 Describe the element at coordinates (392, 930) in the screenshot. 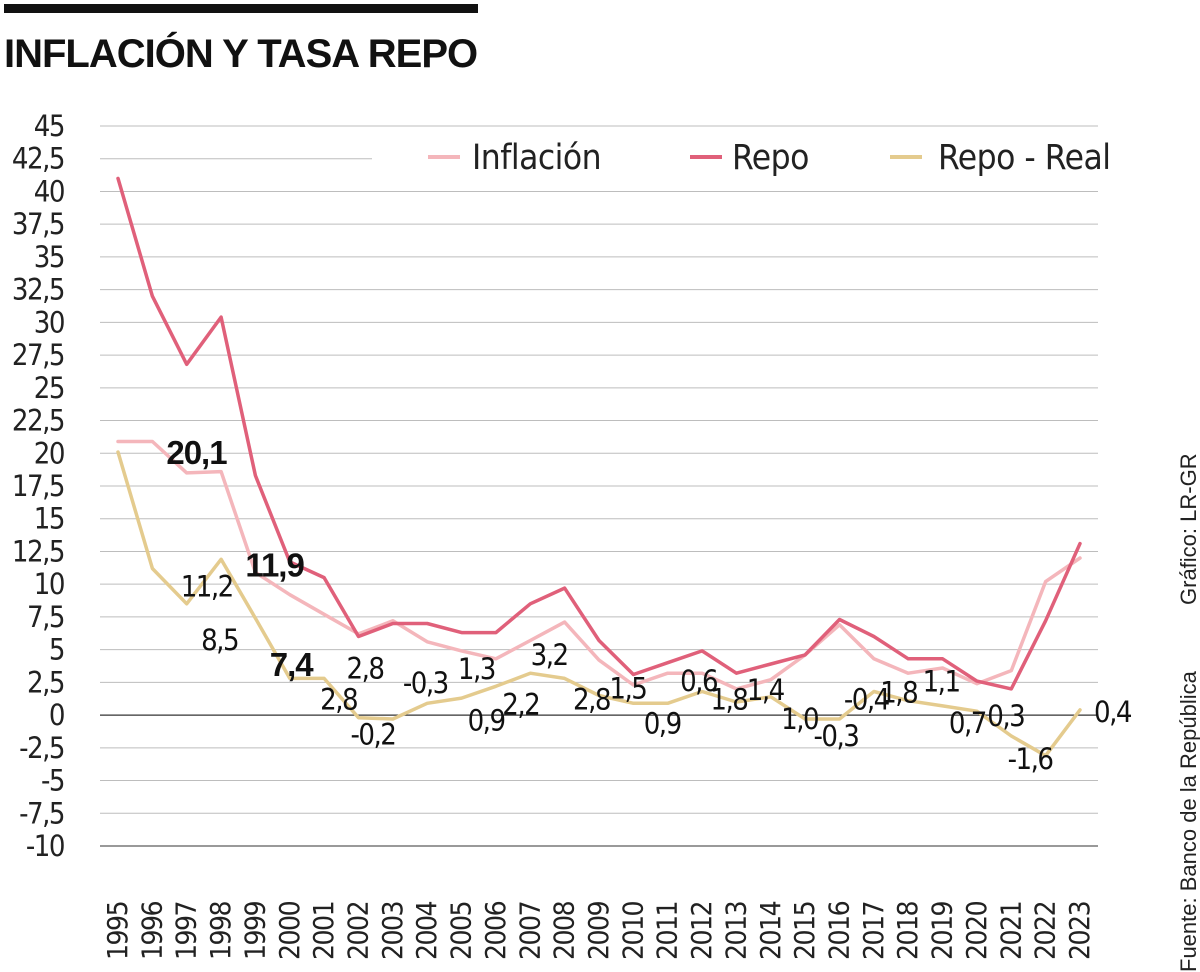

I see `x-tick-label: 2003` at that location.